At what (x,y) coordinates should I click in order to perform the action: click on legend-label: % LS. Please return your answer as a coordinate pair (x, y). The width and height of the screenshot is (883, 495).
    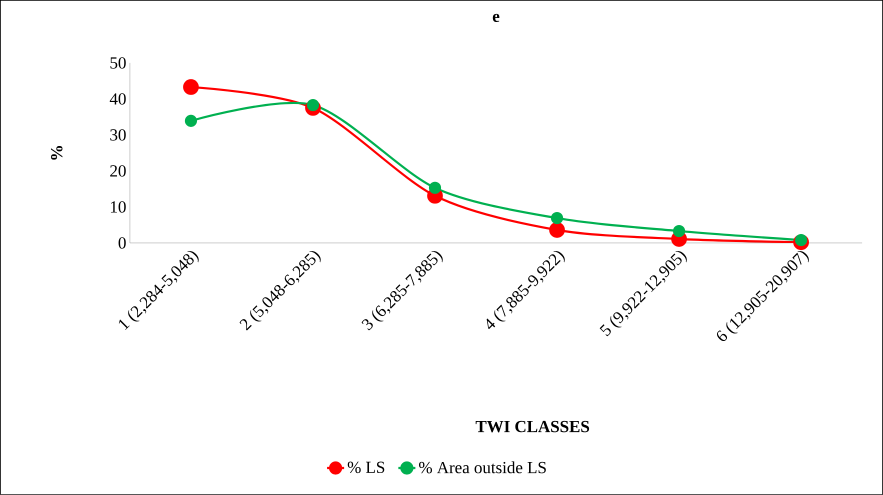
    Looking at the image, I should click on (366, 468).